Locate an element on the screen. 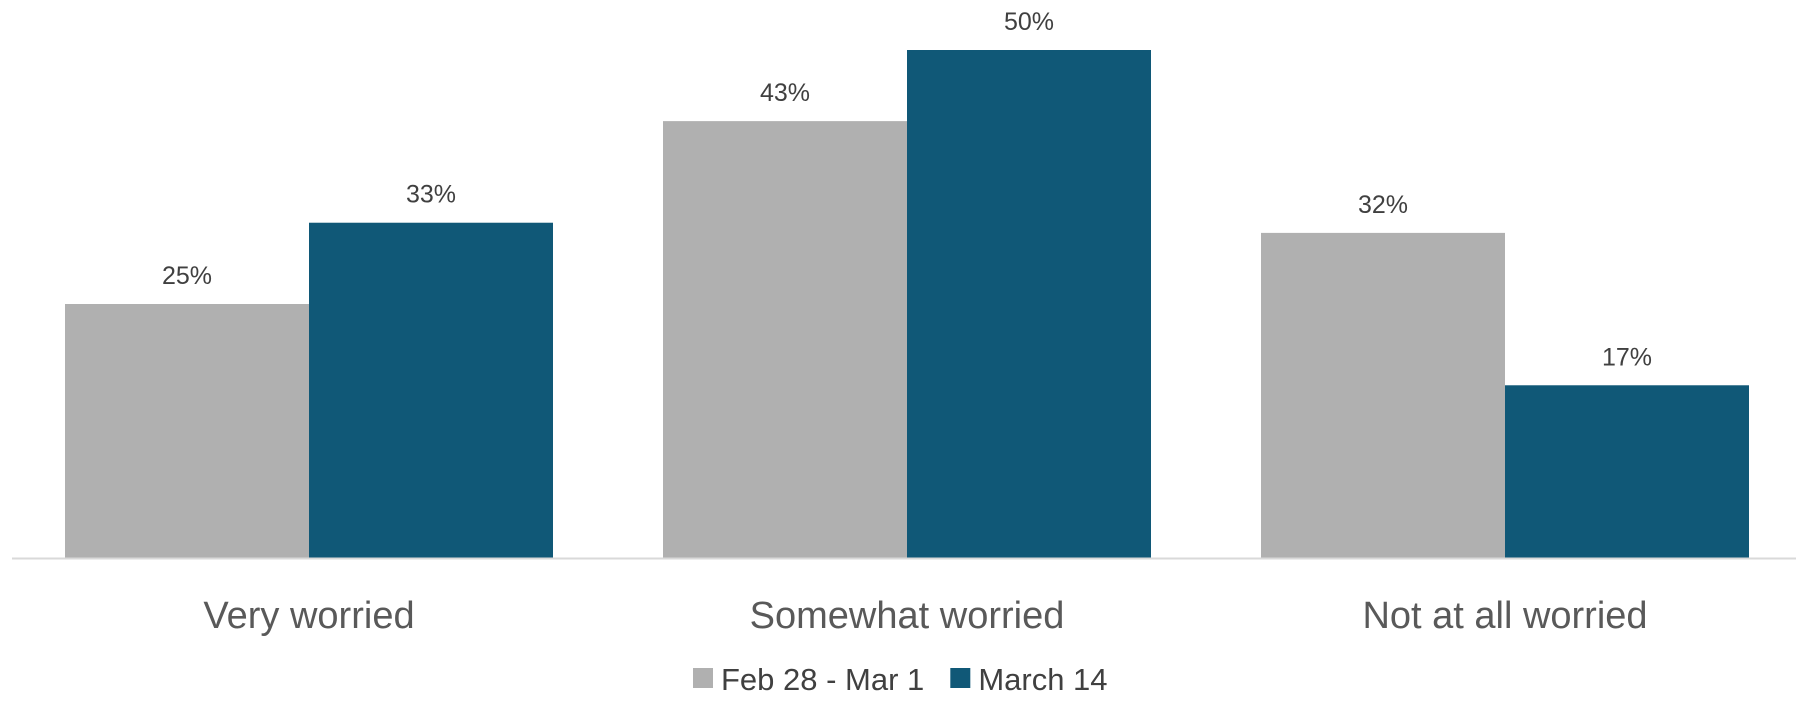 The image size is (1796, 706). legend-label-series-1: Feb 28 - Mar 1 is located at coordinates (822, 679).